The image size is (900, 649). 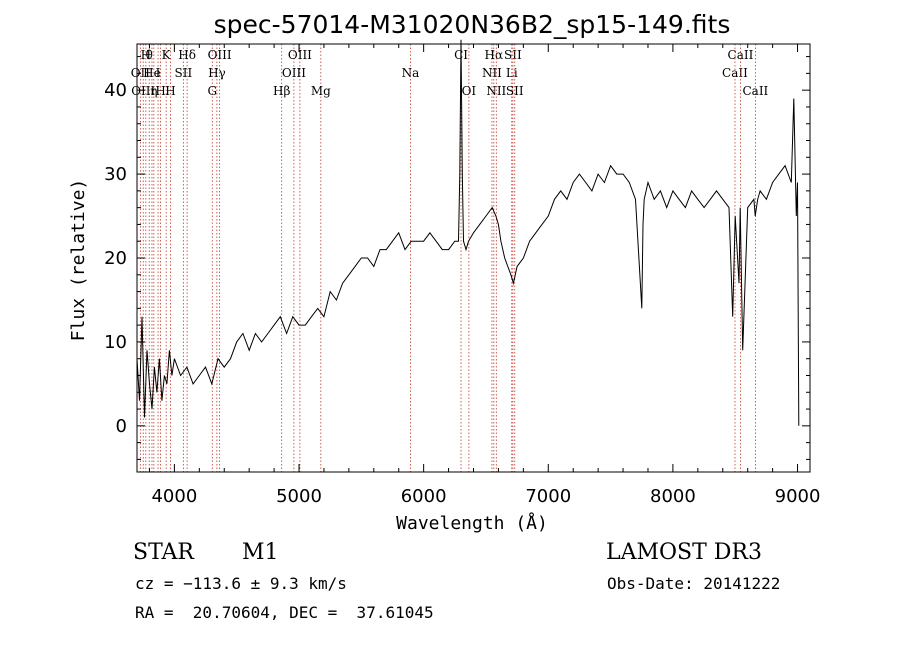 I want to click on x-tick-label-2: 6000, so click(x=424, y=496).